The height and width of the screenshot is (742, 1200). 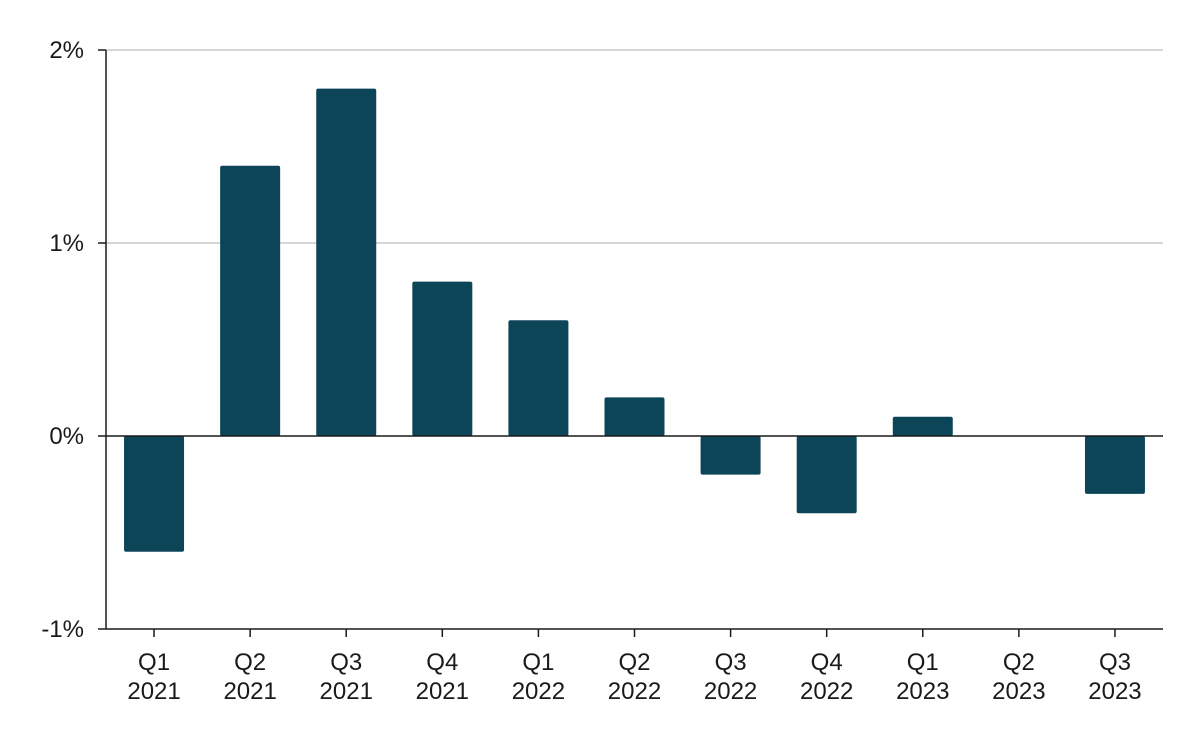 What do you see at coordinates (66, 50) in the screenshot?
I see `y-tick-label: 2%` at bounding box center [66, 50].